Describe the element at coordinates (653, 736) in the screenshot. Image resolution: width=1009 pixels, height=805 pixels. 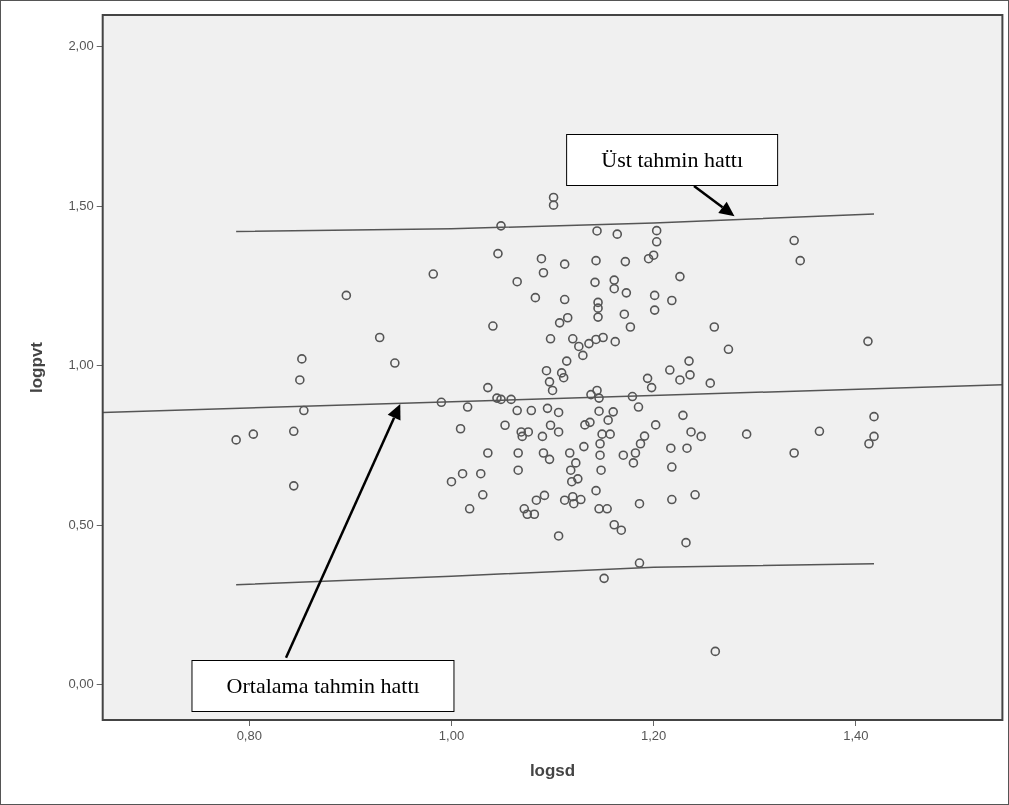
I see `x-tick-label: 1,20` at that location.